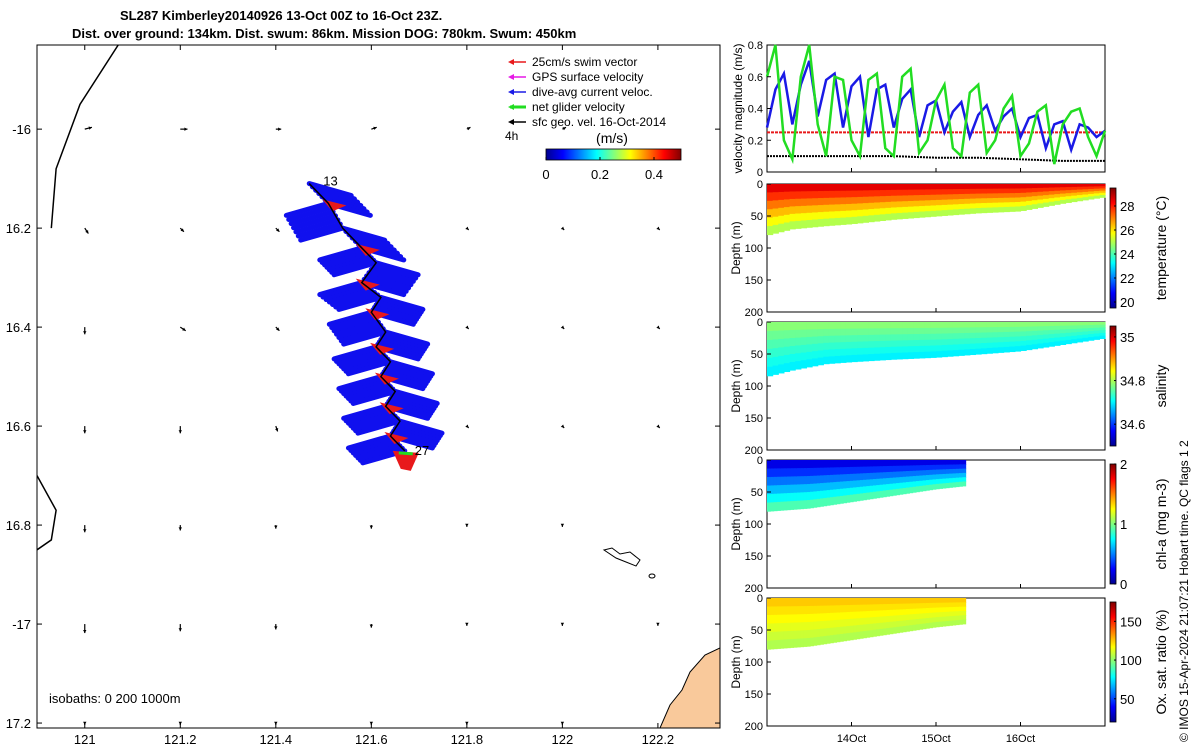 The height and width of the screenshot is (750, 1200). Describe the element at coordinates (1132, 424) in the screenshot. I see `colorbar-tick-label: 34.6` at that location.